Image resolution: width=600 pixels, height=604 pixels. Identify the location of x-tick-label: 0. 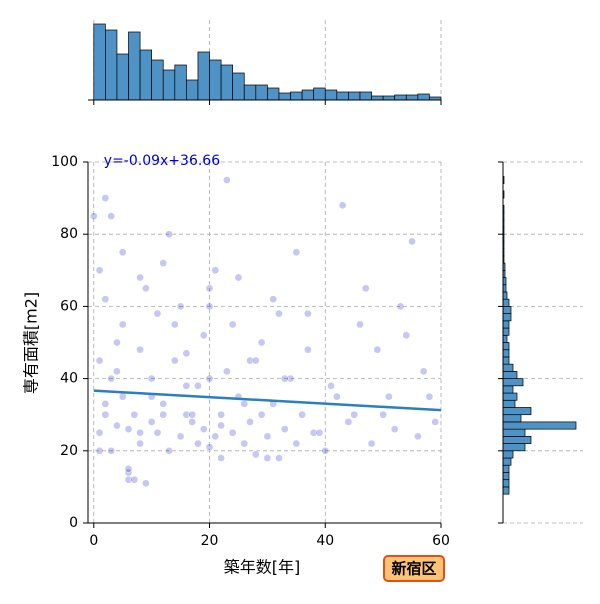
(93, 541).